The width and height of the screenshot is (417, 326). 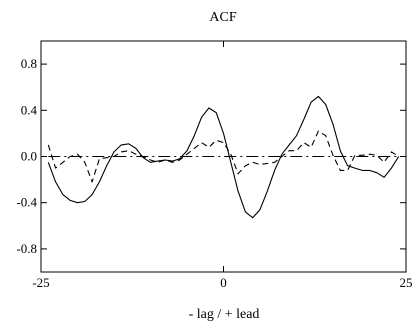 I want to click on series-line-dash, so click(x=223, y=156).